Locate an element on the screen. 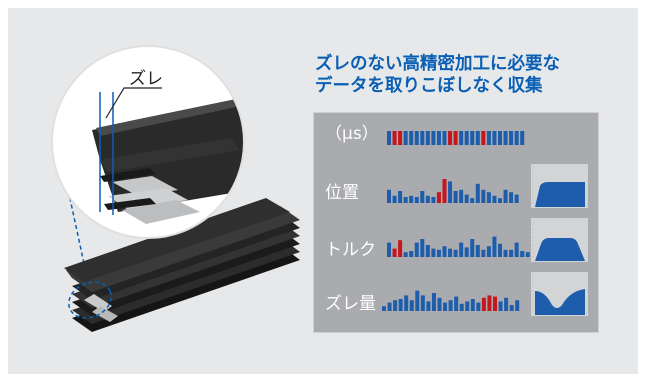  row-label-time: （µs） is located at coordinates (352, 134).